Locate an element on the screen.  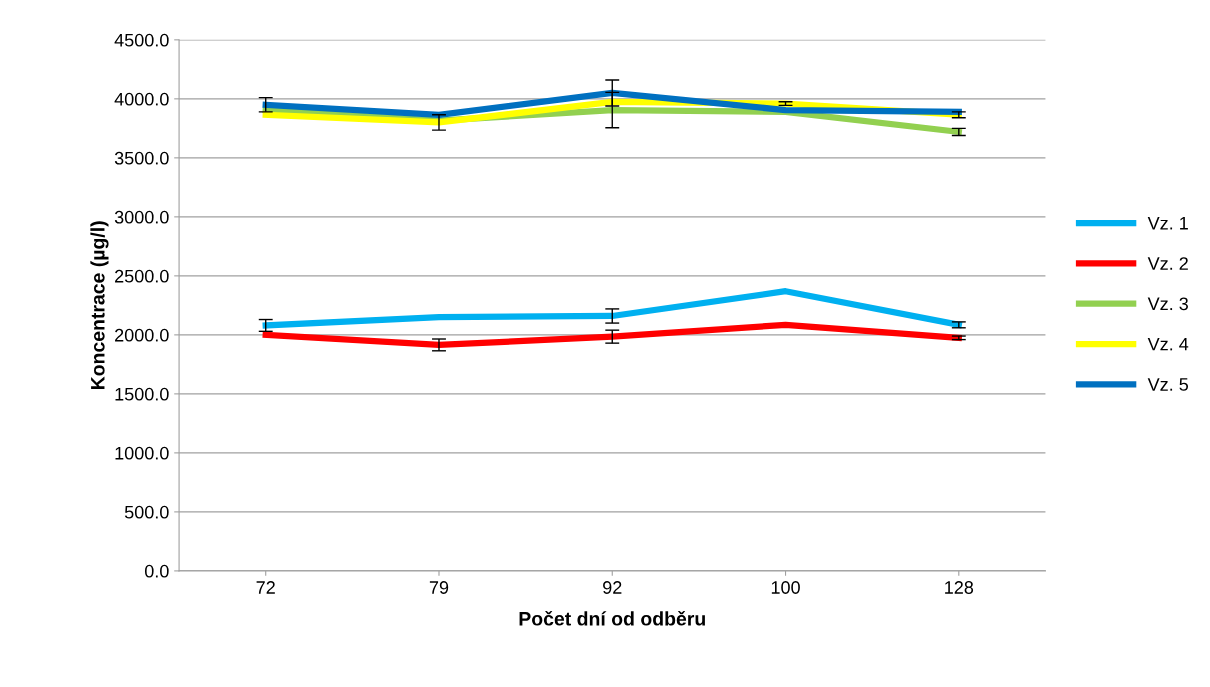
x-tick-label: 128 is located at coordinates (959, 587).